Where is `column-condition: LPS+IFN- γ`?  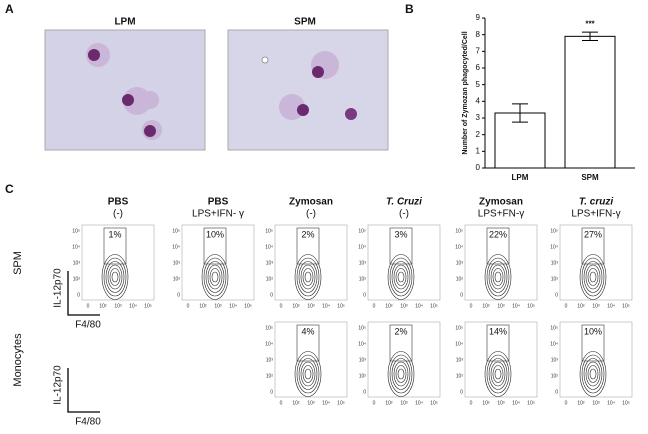 column-condition: LPS+IFN- γ is located at coordinates (218, 214).